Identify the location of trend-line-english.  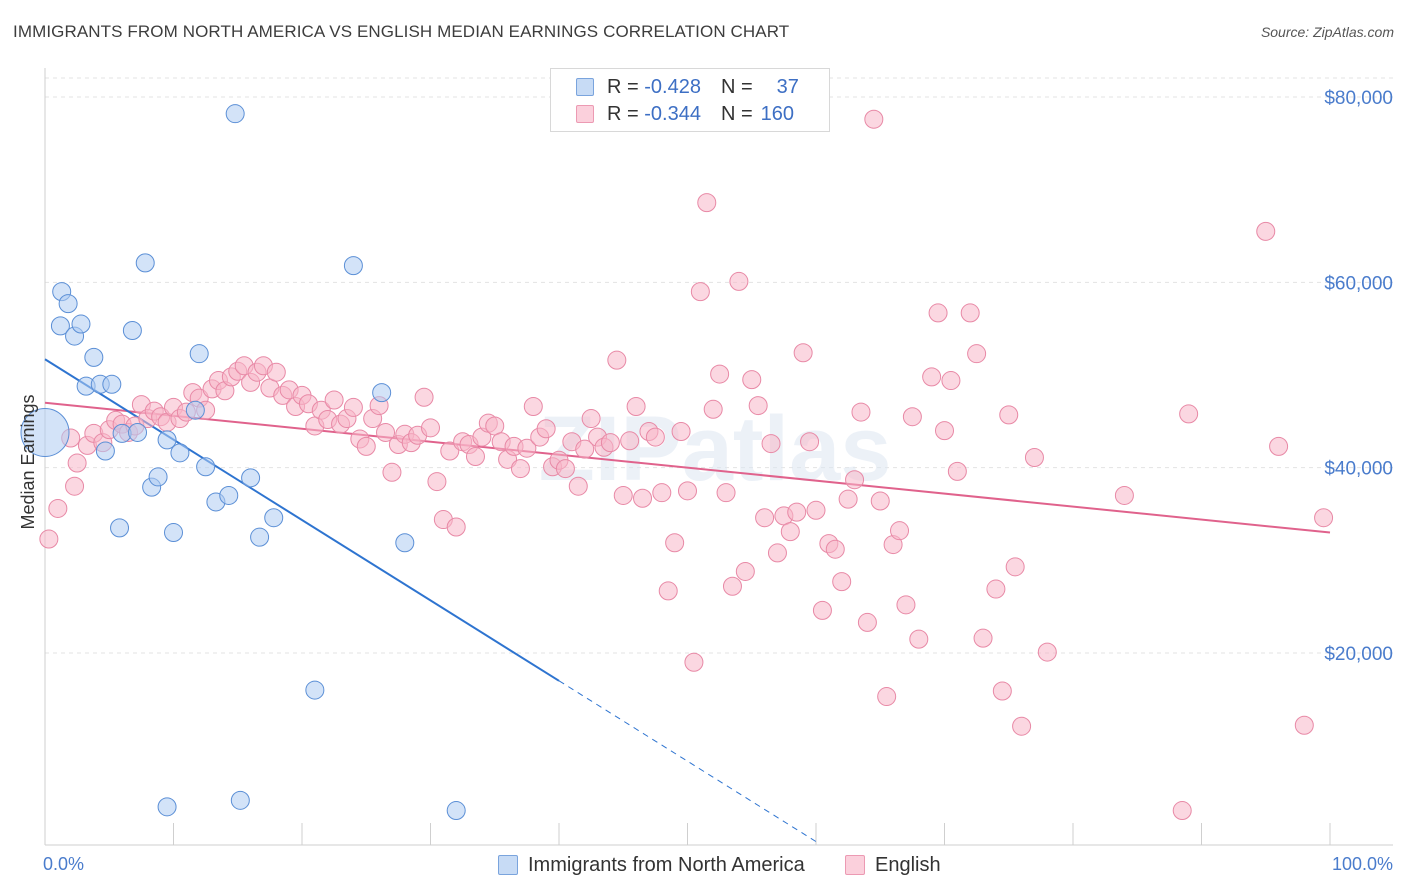
(687, 467).